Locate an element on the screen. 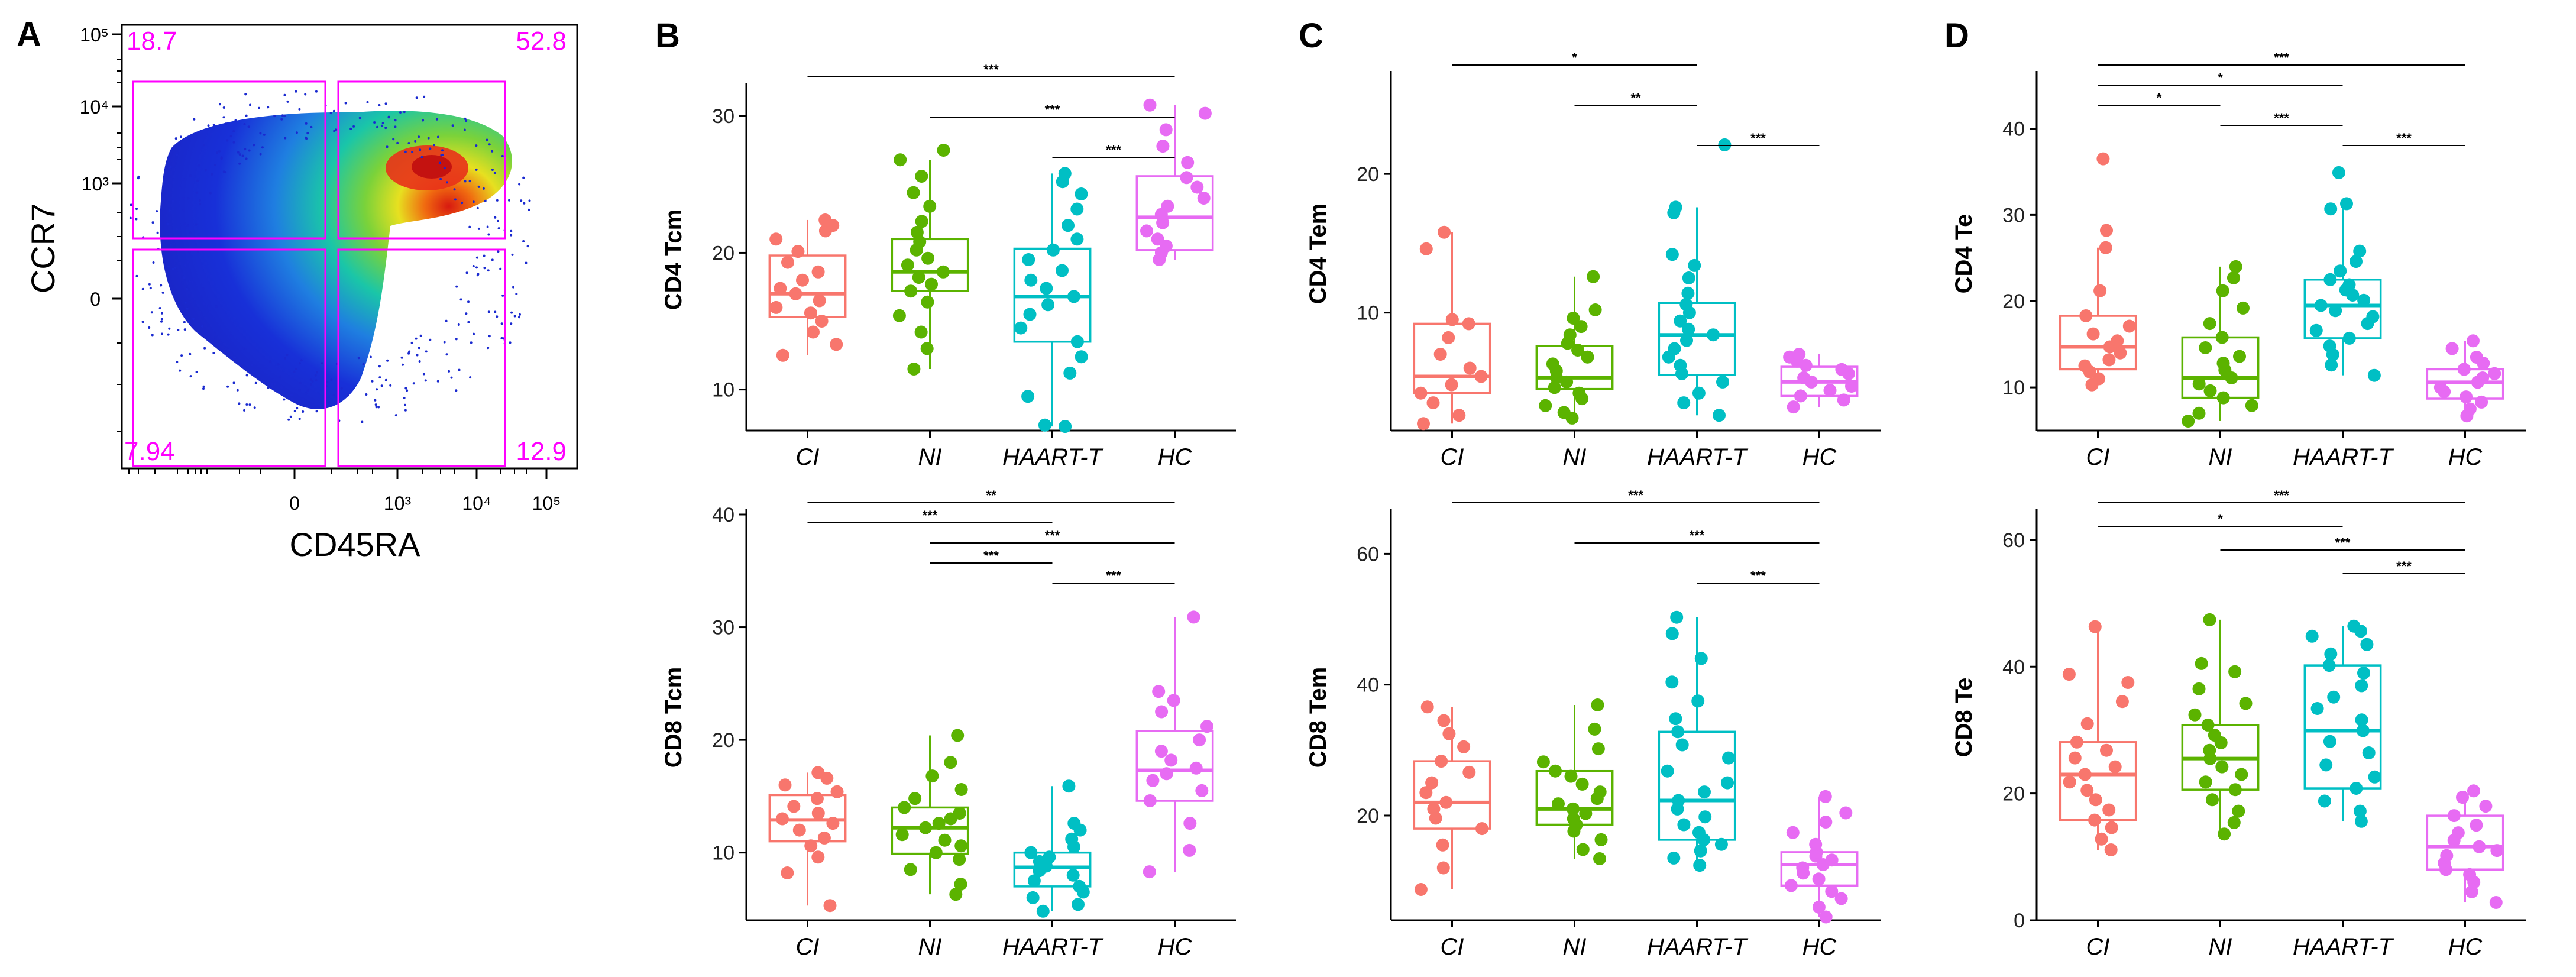 Image resolution: width=2576 pixels, height=977 pixels. panel-letter-b: B is located at coordinates (667, 36).